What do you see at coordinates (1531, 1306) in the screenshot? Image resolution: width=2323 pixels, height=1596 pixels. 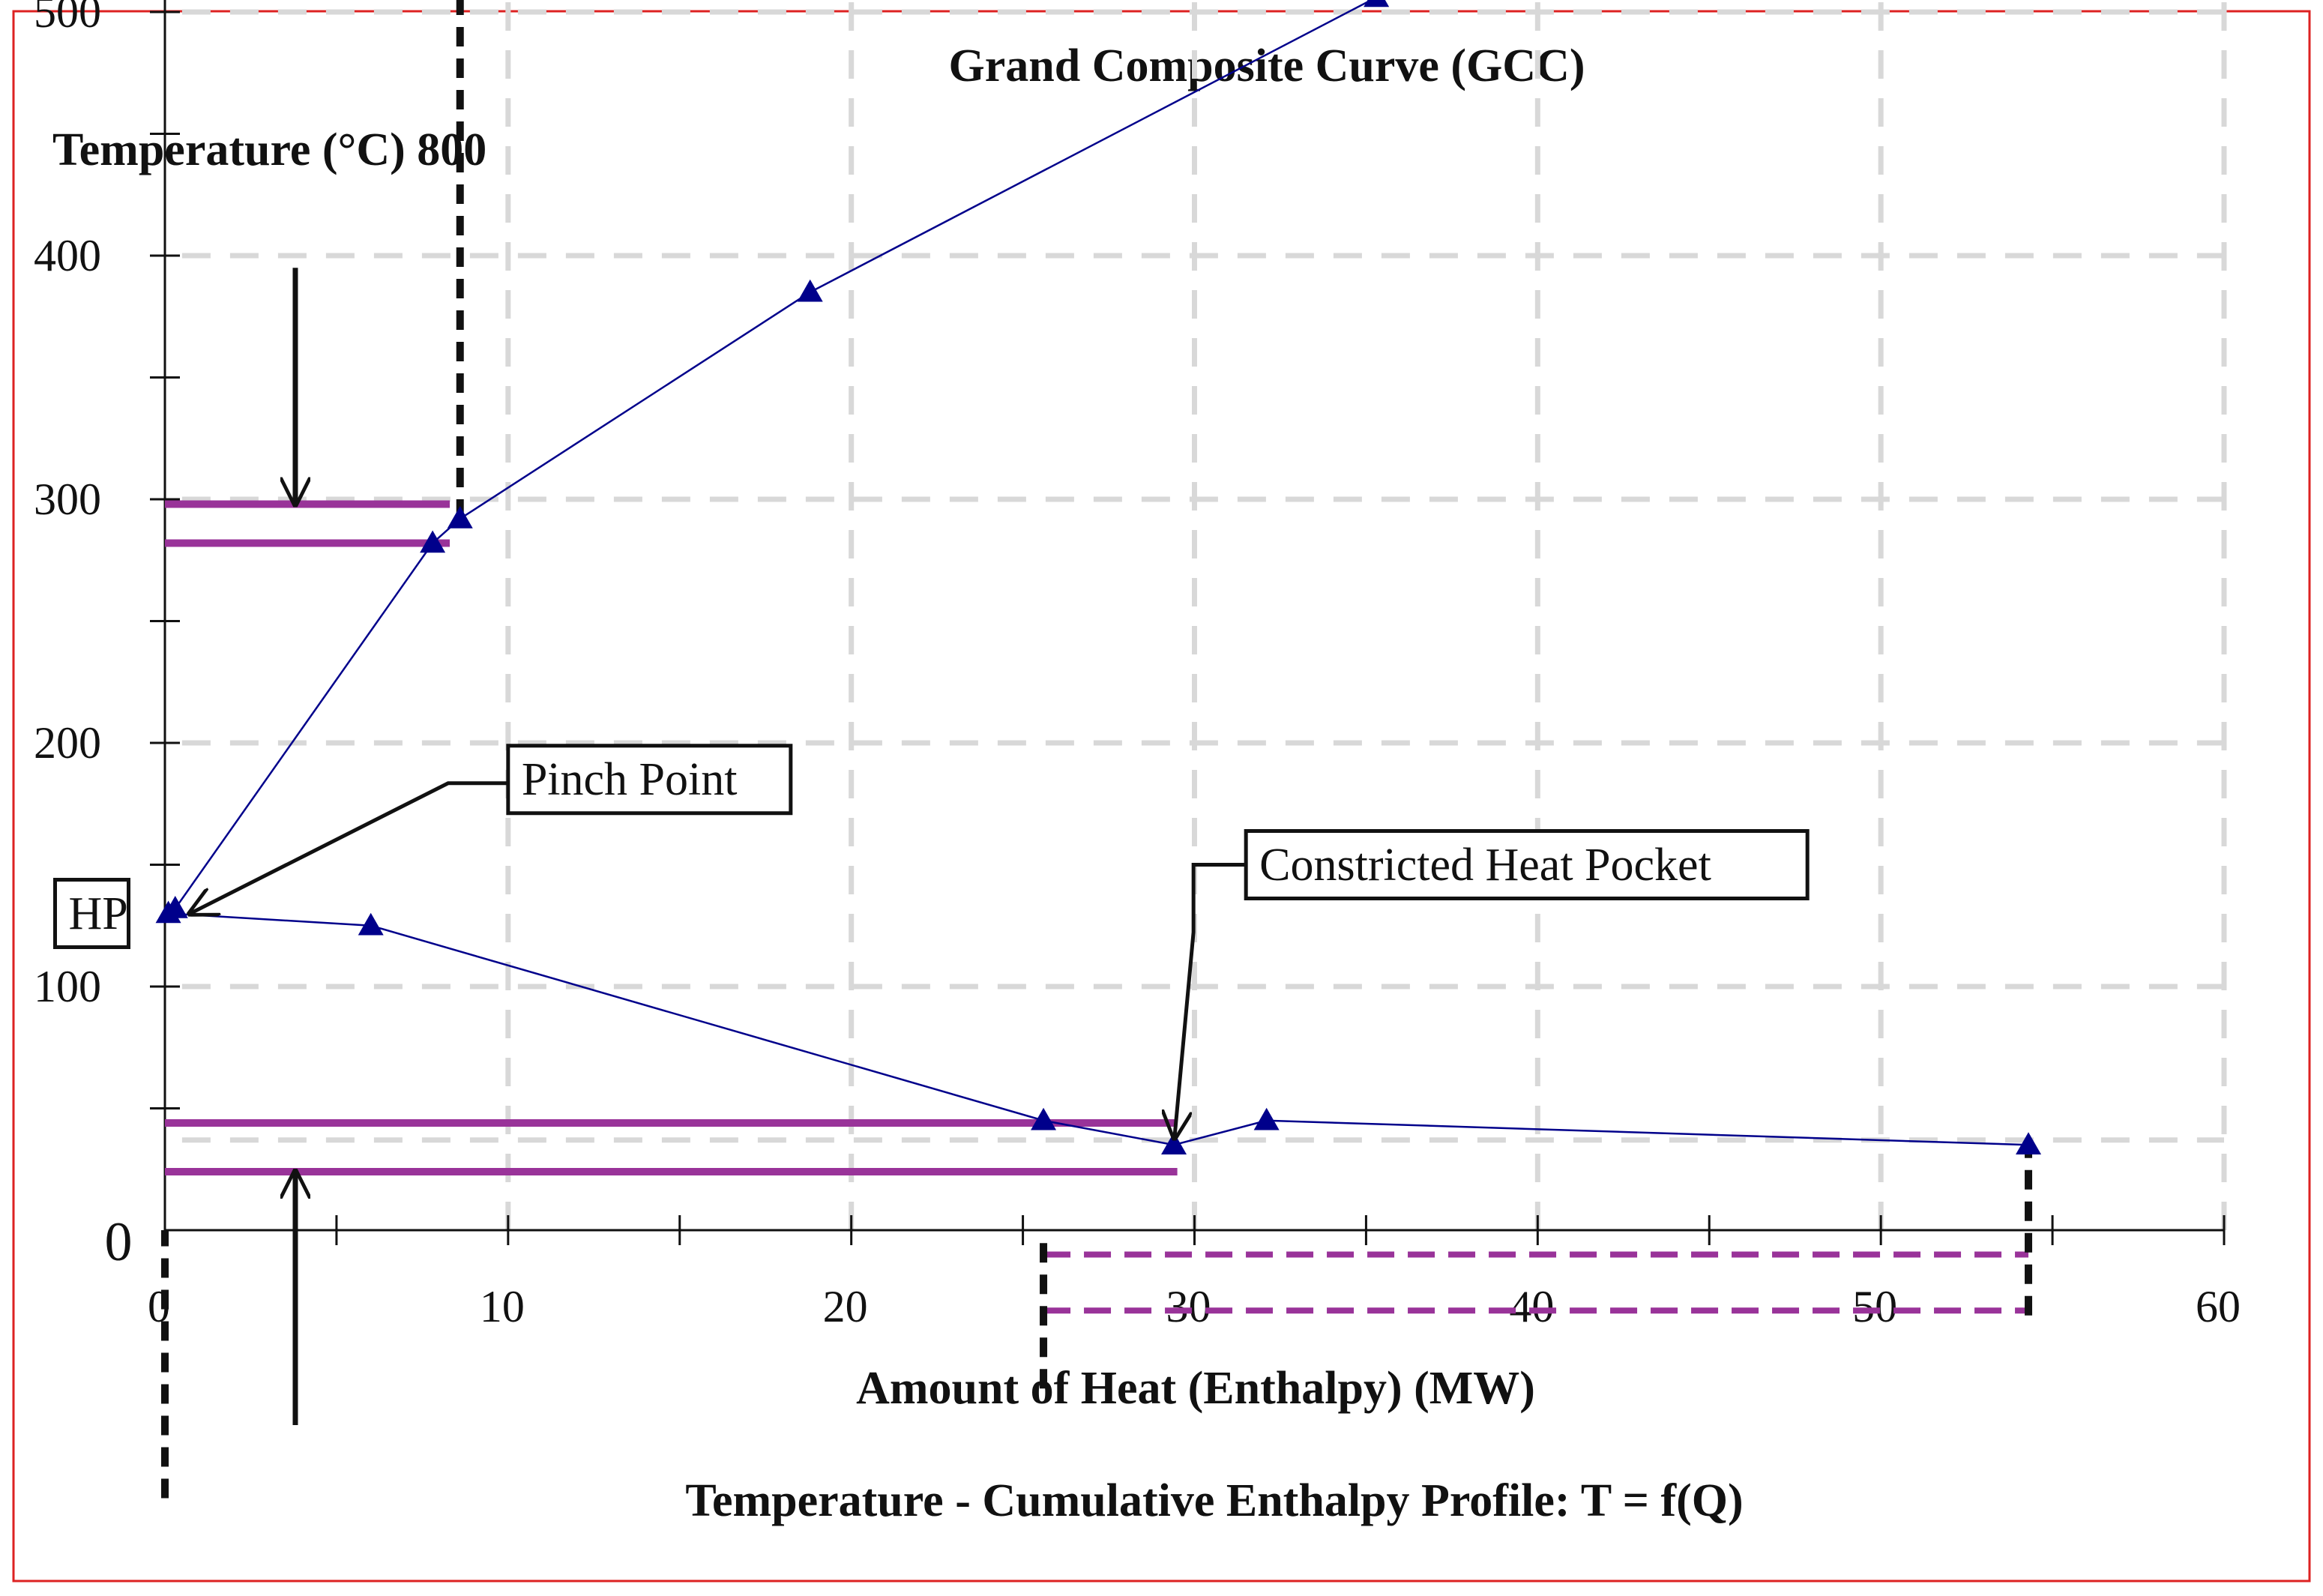 I see `x-tick-label: 40` at bounding box center [1531, 1306].